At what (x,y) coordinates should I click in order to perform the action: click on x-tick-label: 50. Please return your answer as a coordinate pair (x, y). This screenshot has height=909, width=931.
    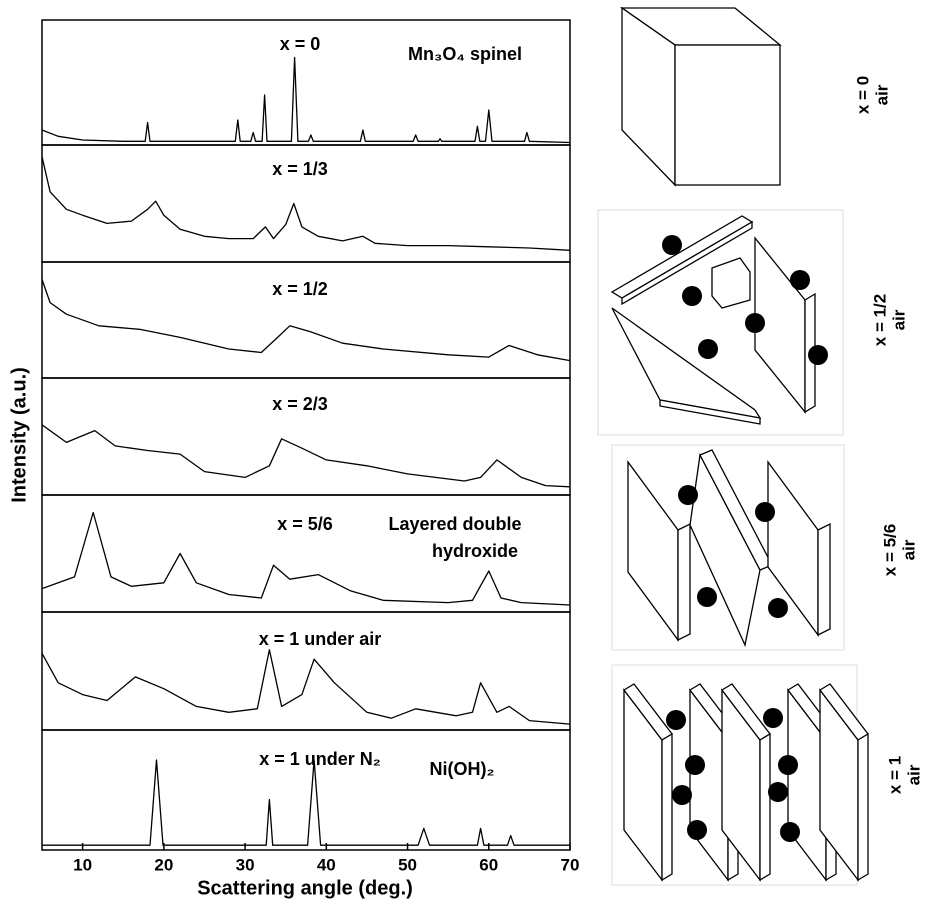
    Looking at the image, I should click on (407, 864).